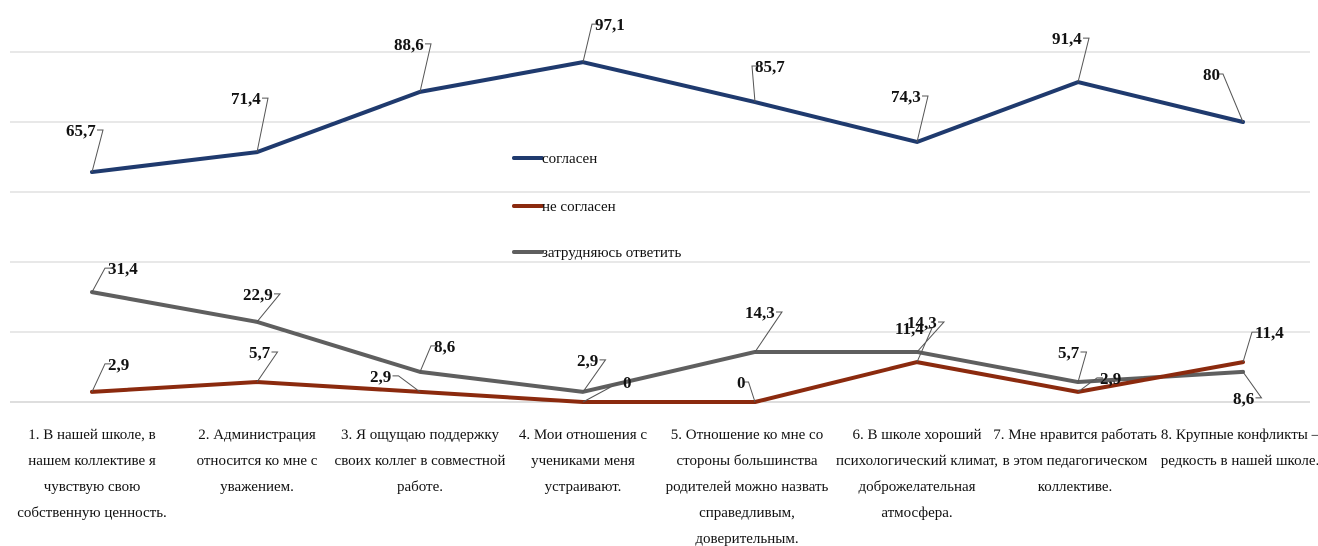 This screenshot has width=1318, height=546. I want to click on data-label: 31,4, so click(123, 268).